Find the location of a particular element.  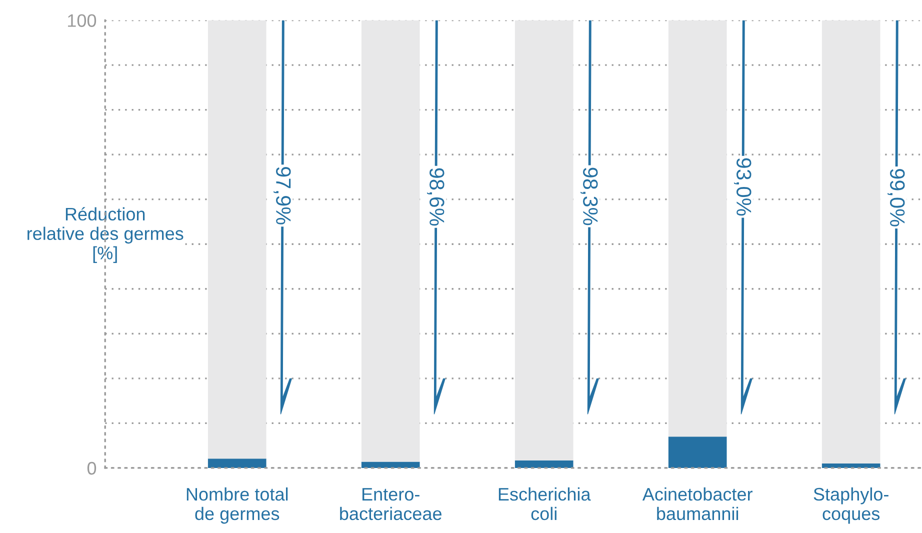

data-label: 98,6% is located at coordinates (435, 197).